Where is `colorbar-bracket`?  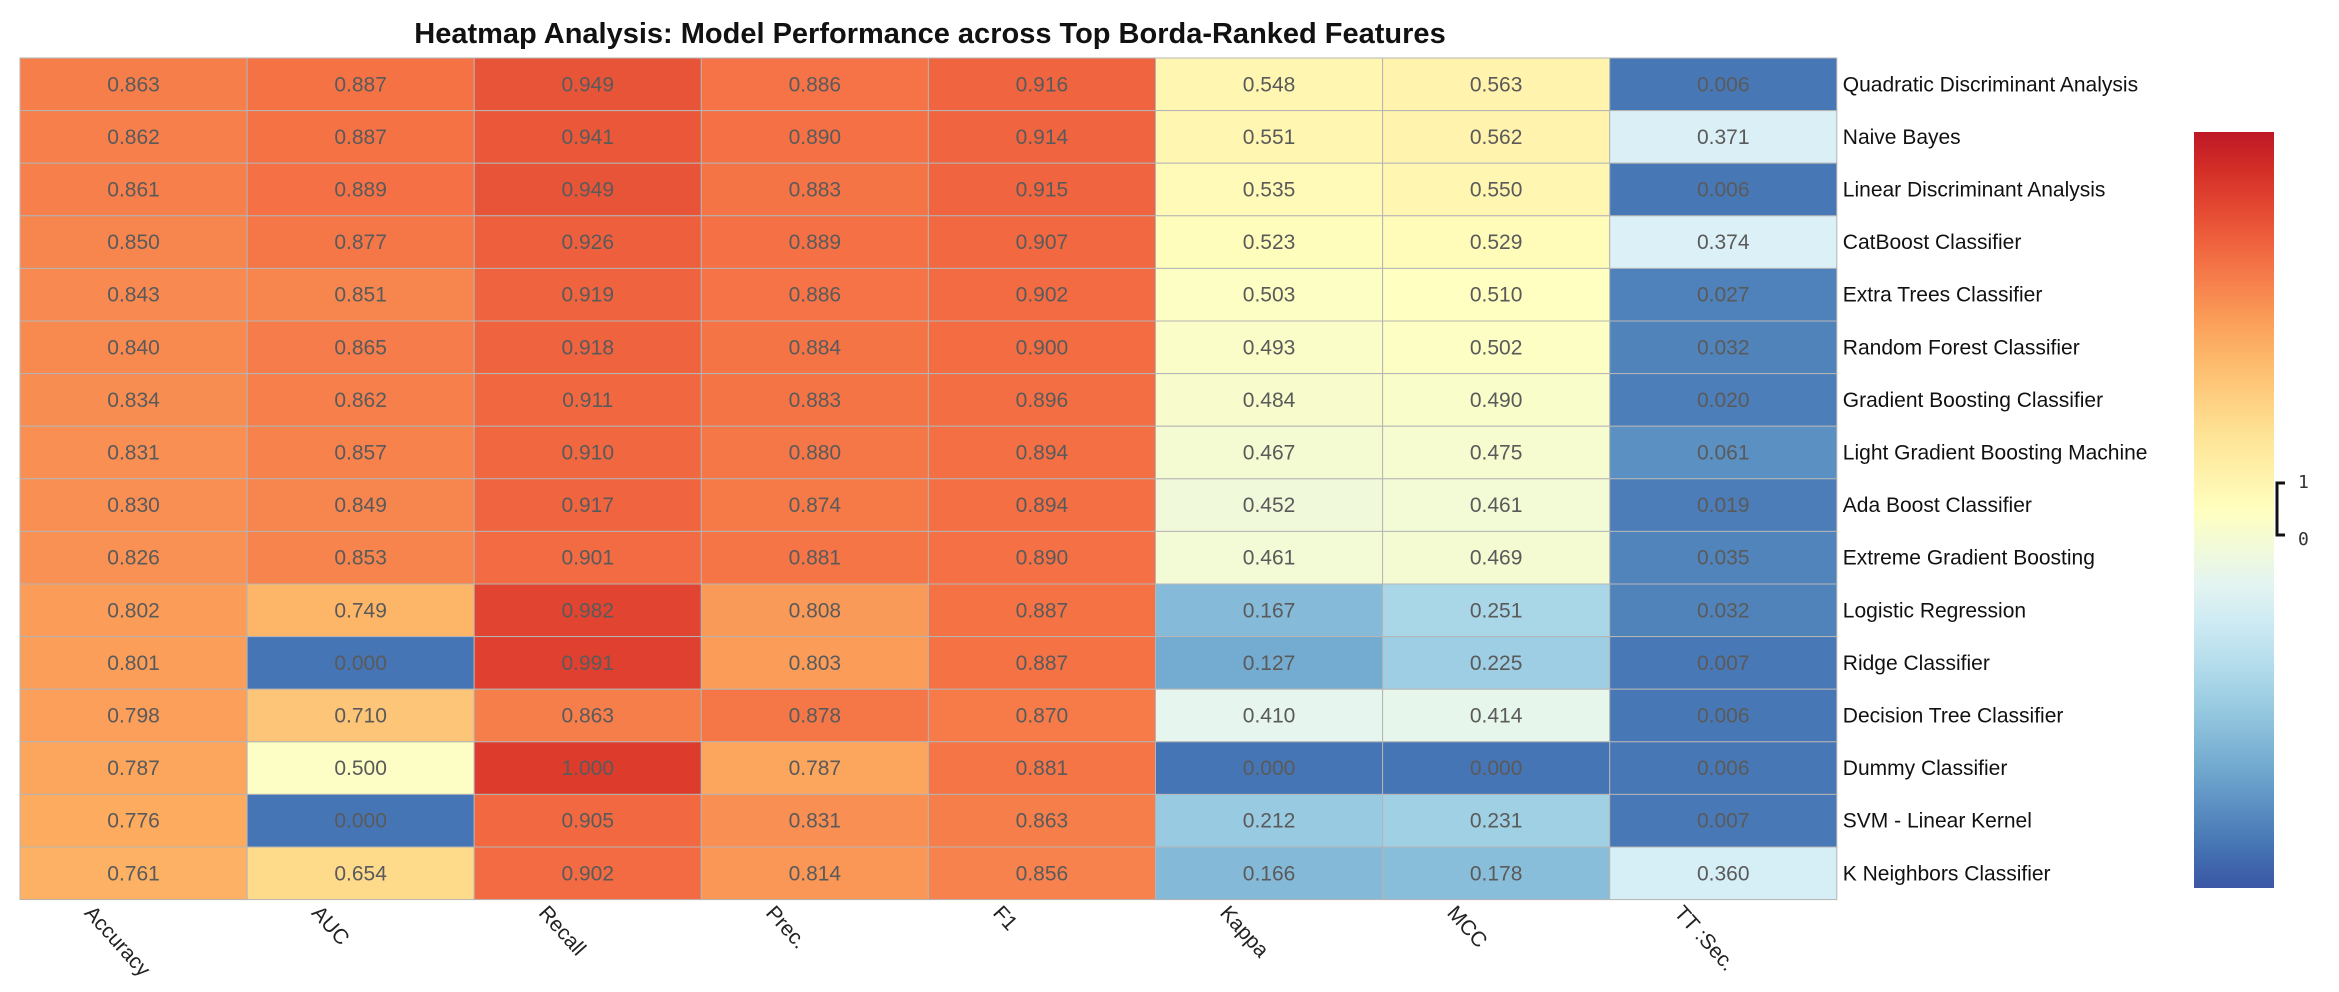 colorbar-bracket is located at coordinates (2280, 509).